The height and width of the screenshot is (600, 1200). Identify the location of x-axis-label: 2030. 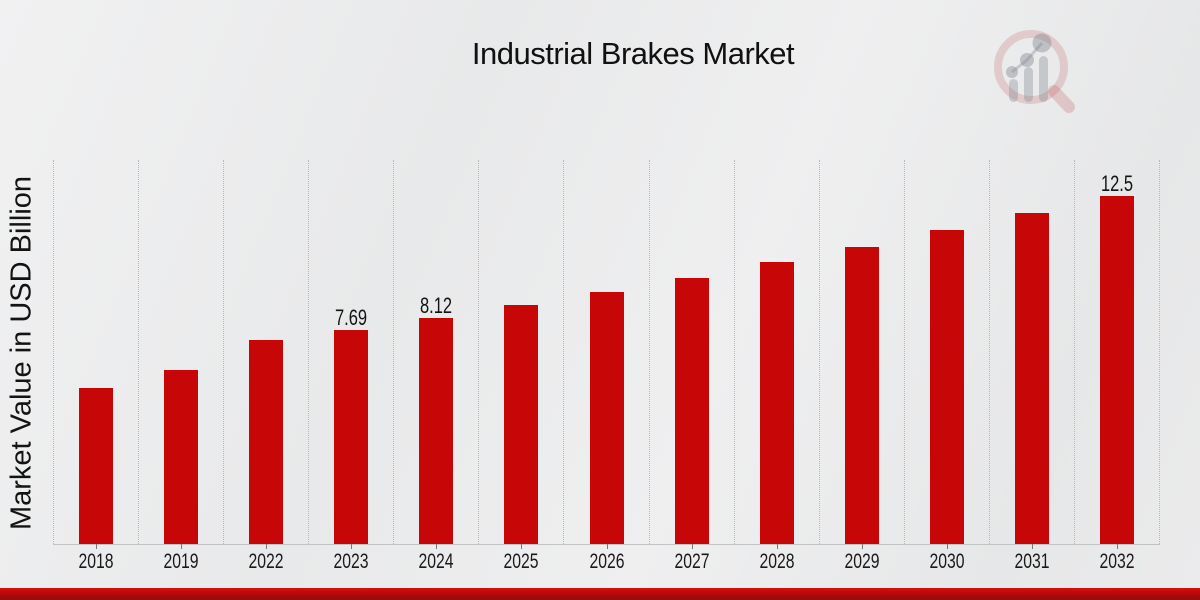
(947, 561).